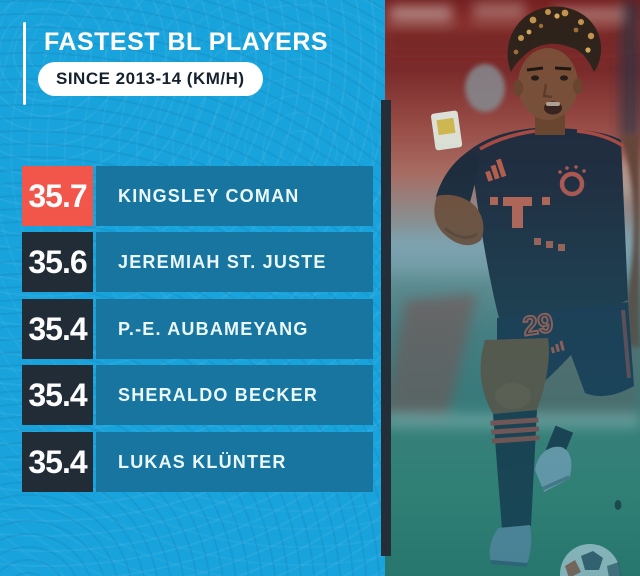 The width and height of the screenshot is (640, 576). I want to click on player-name: KINGSLEY COMAN, so click(234, 196).